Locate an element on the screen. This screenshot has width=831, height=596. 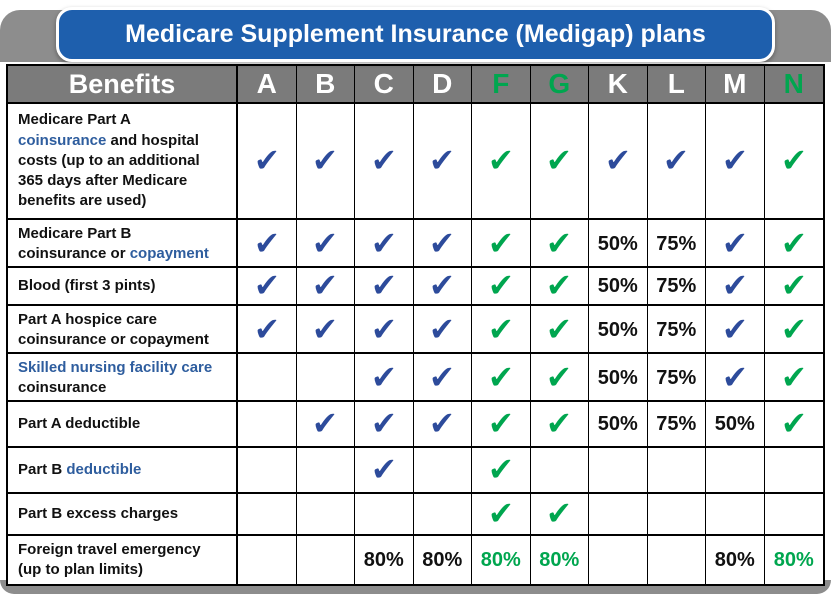
plan-header-N: N is located at coordinates (793, 83).